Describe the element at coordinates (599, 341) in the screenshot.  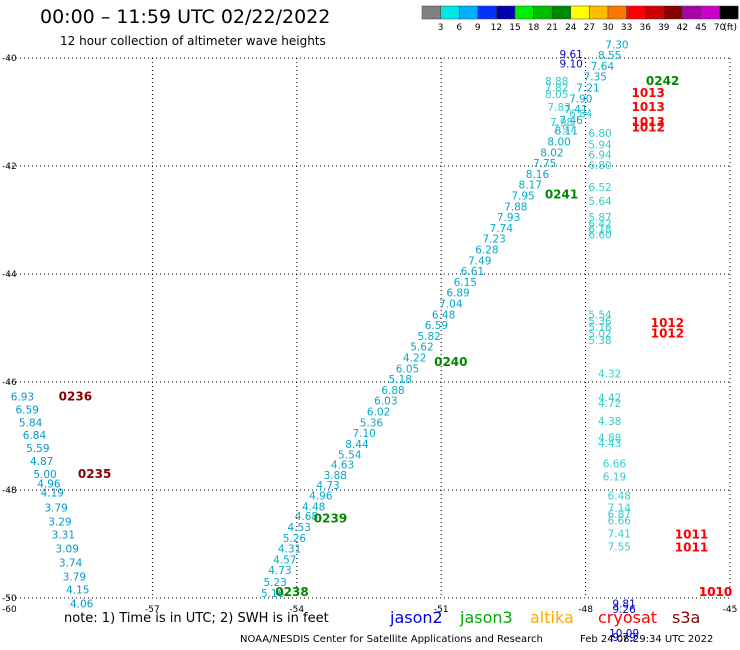
I see `data-point-label: 5.38` at that location.